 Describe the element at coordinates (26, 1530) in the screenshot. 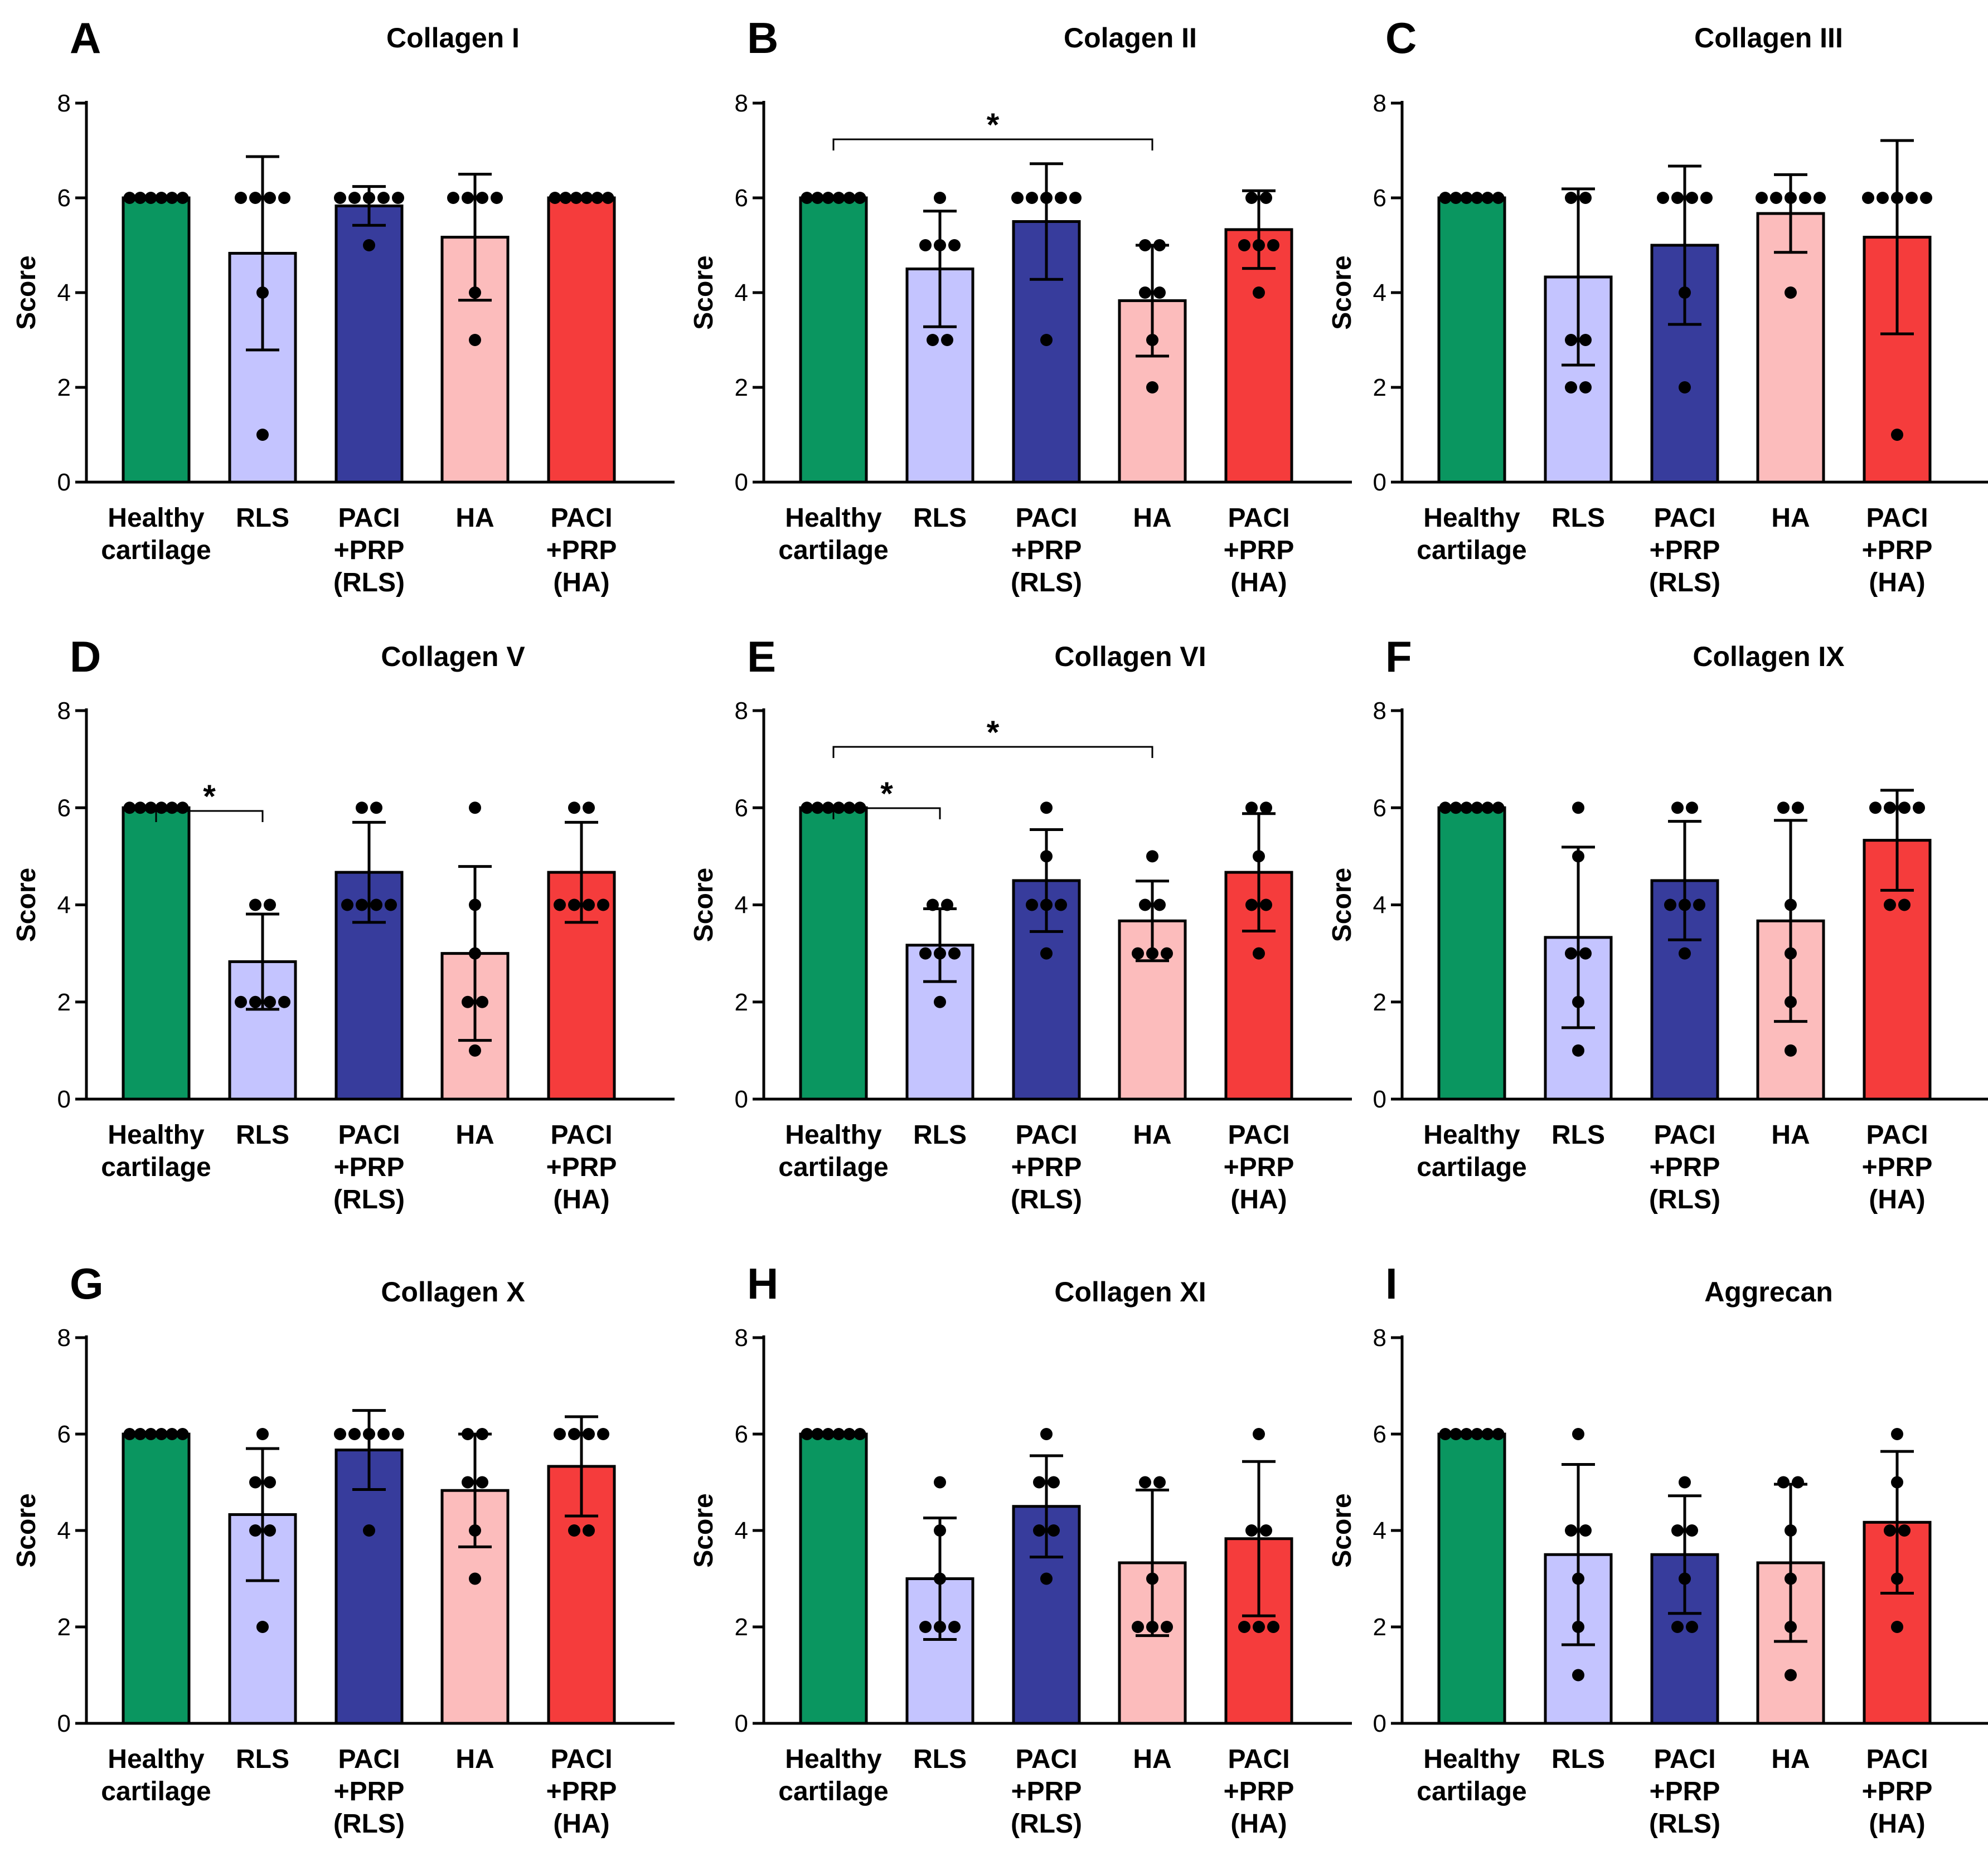

I see `y-axis-label: Score` at that location.